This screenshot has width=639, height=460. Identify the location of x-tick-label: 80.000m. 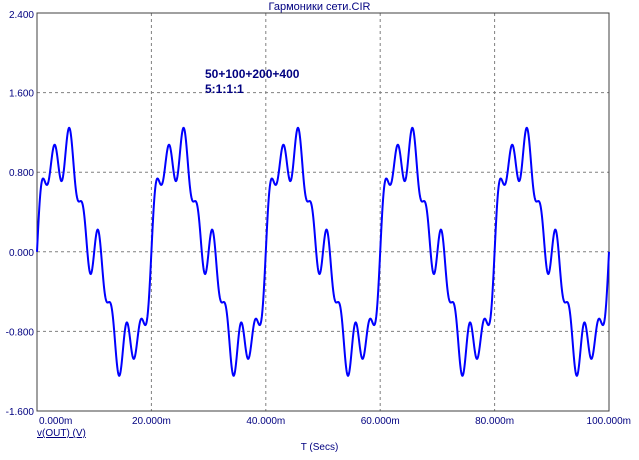
(494, 421).